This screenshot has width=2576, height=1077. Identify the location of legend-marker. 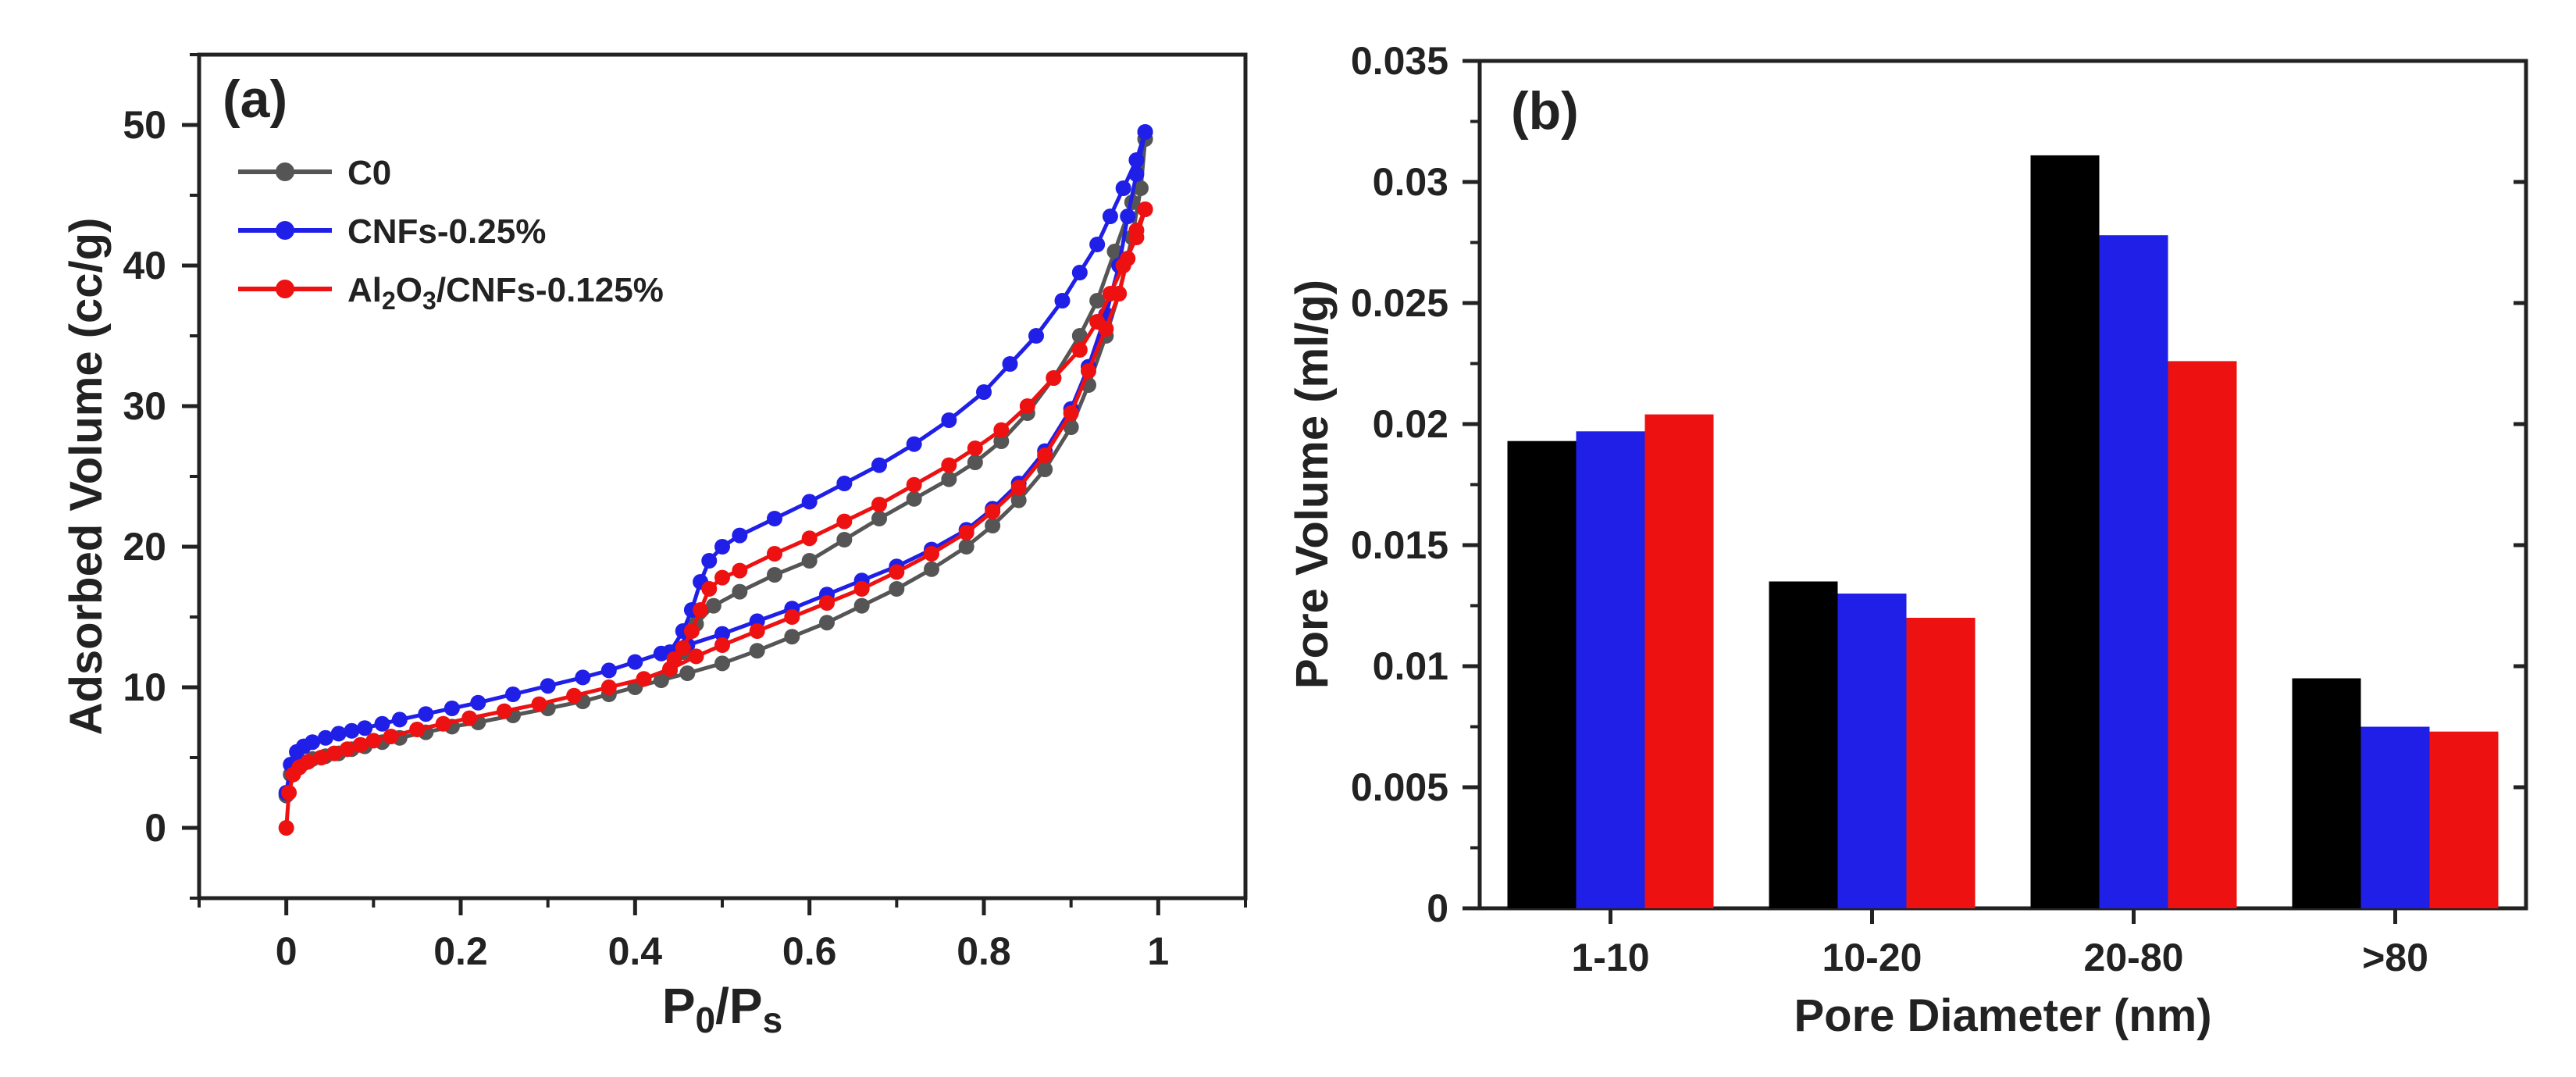
(285, 230).